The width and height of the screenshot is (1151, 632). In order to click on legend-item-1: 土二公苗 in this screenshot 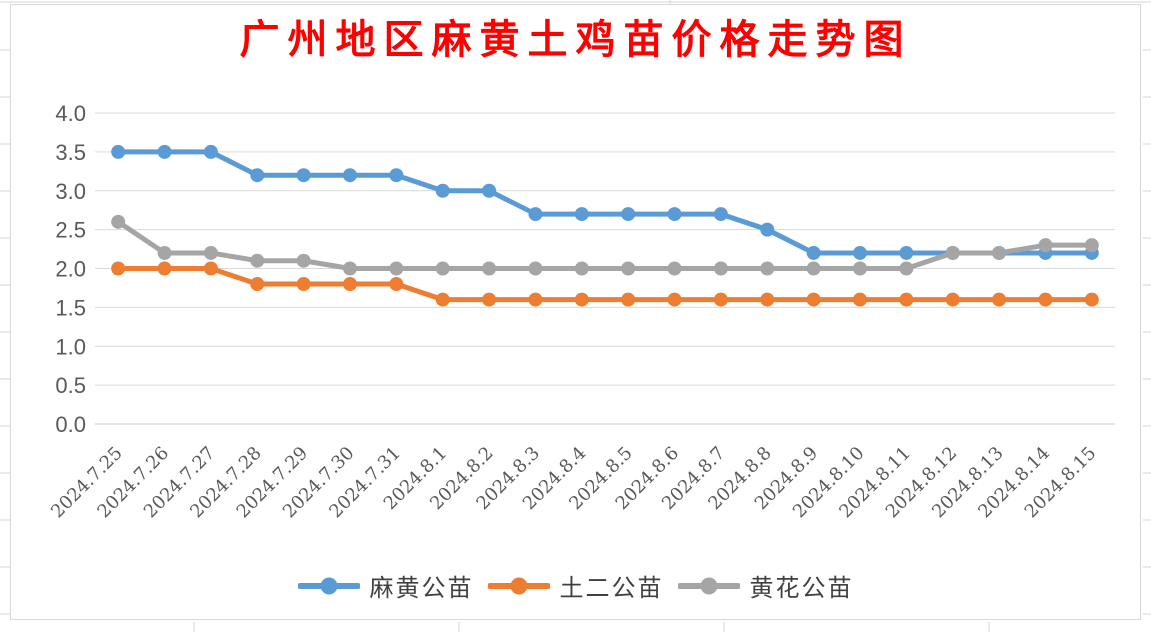, I will do `click(575, 585)`.